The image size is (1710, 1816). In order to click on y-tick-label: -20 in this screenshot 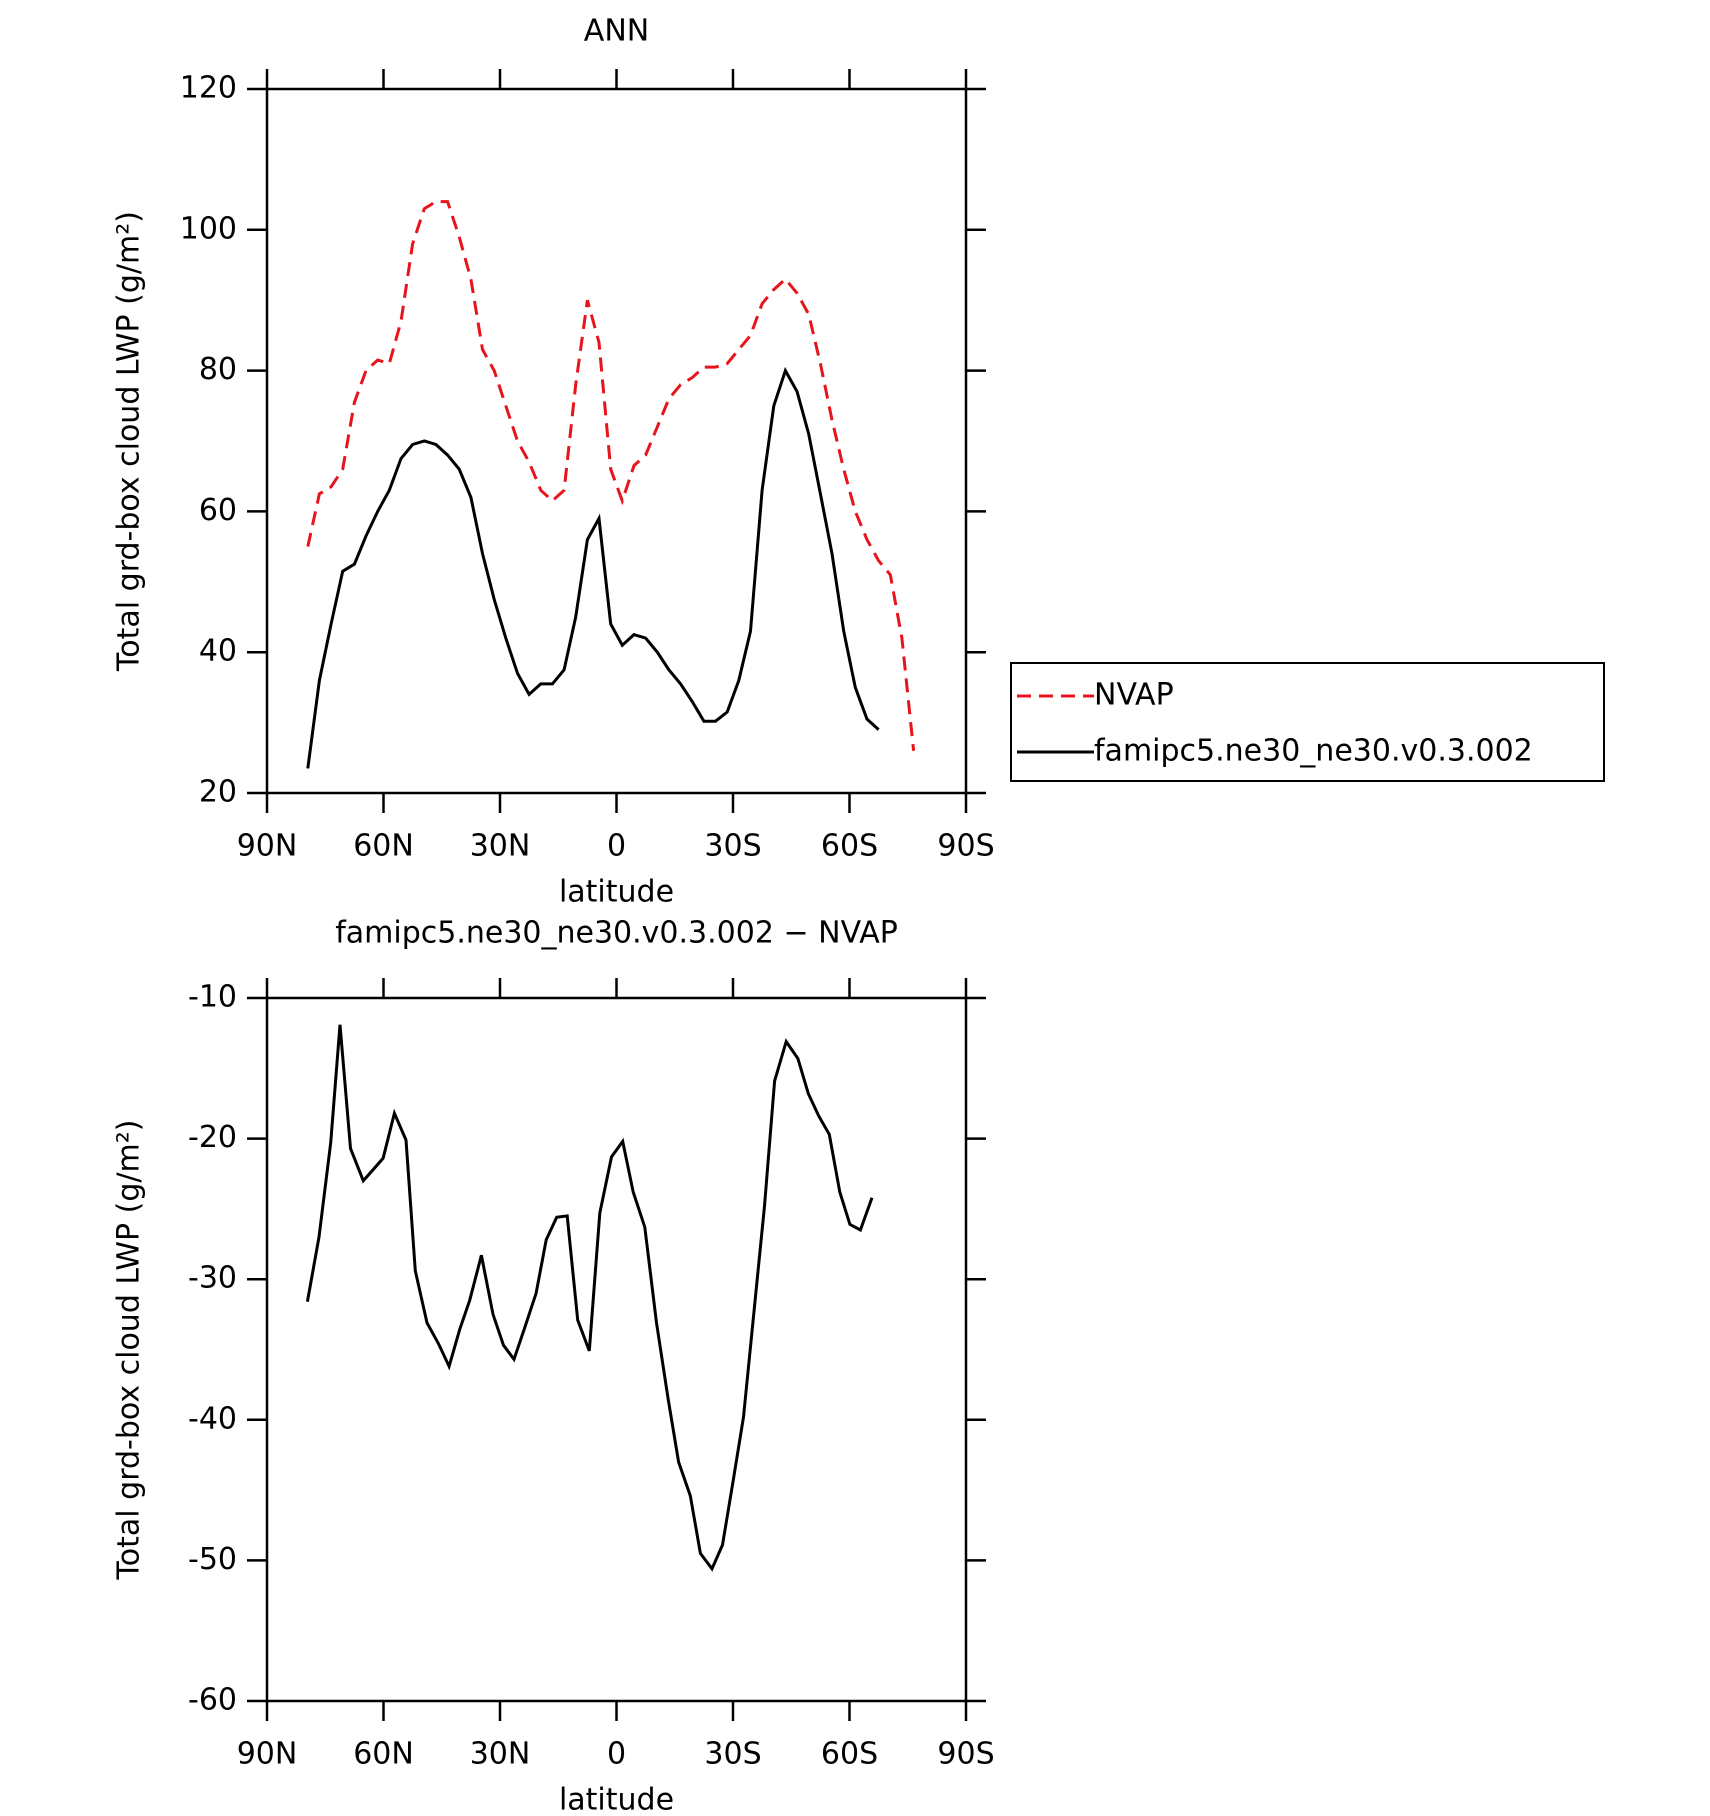, I will do `click(212, 1137)`.